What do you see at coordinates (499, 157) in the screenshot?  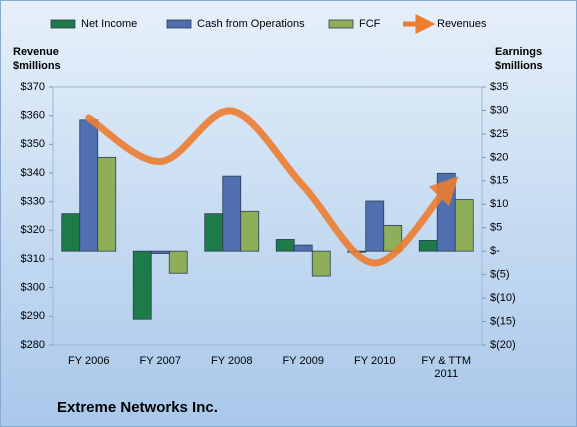 I see `y2-tick-label: $20` at bounding box center [499, 157].